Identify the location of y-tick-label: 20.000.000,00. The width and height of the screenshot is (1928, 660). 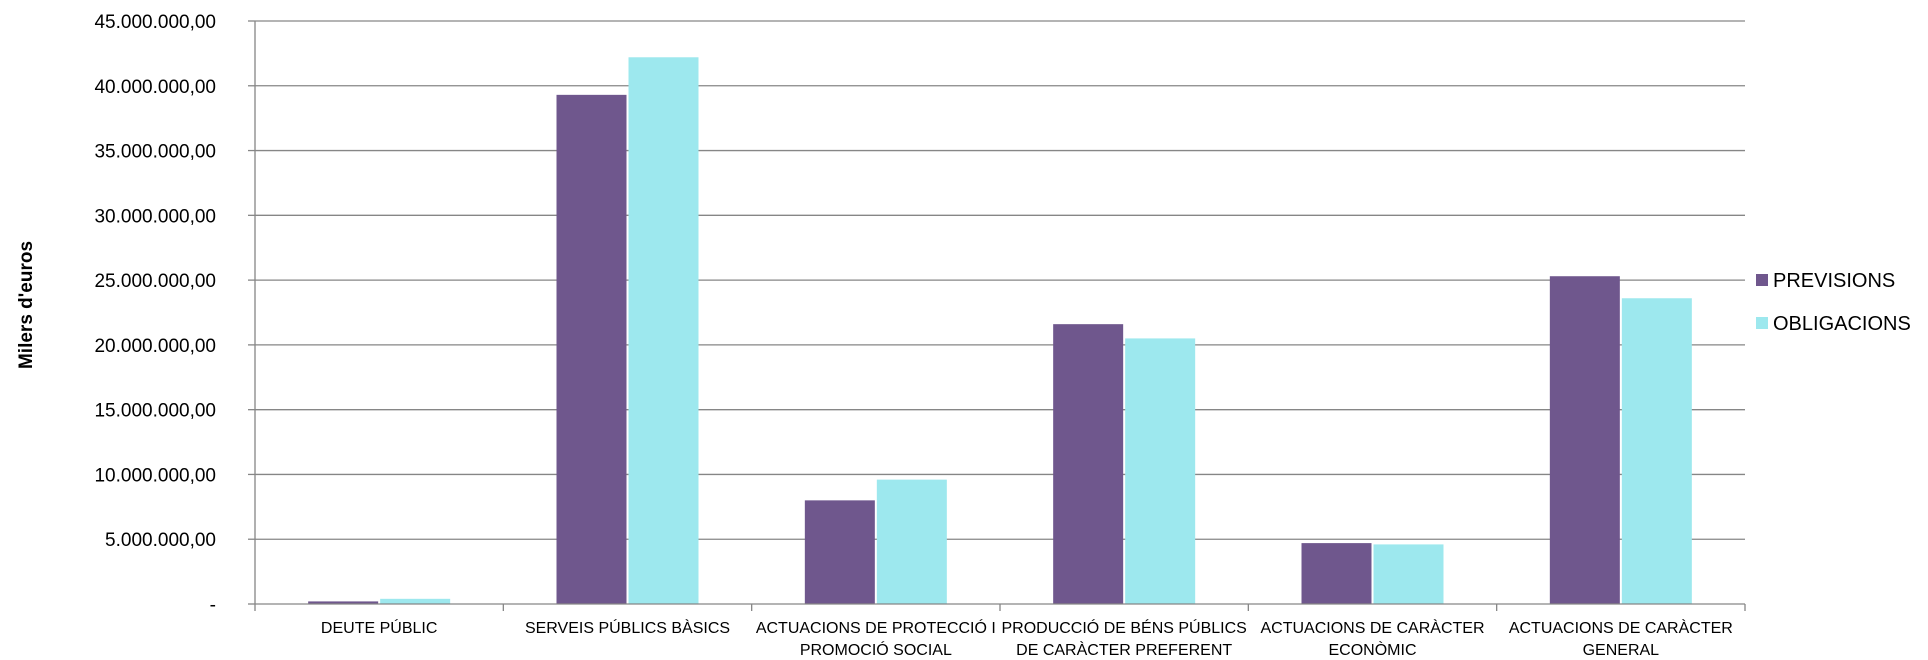
(155, 346).